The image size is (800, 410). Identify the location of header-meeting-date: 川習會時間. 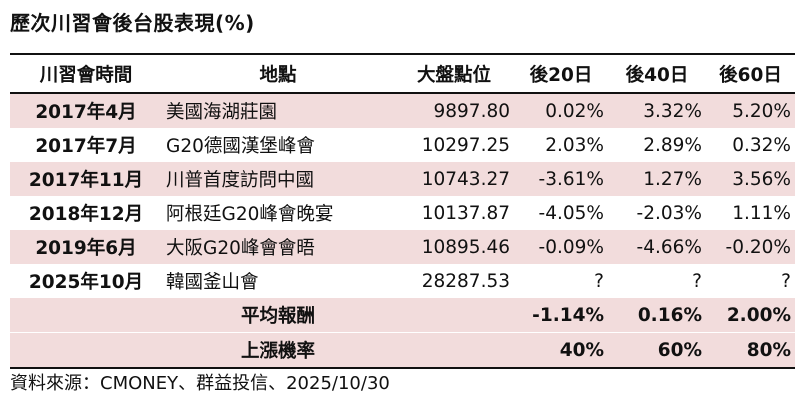
(86, 73).